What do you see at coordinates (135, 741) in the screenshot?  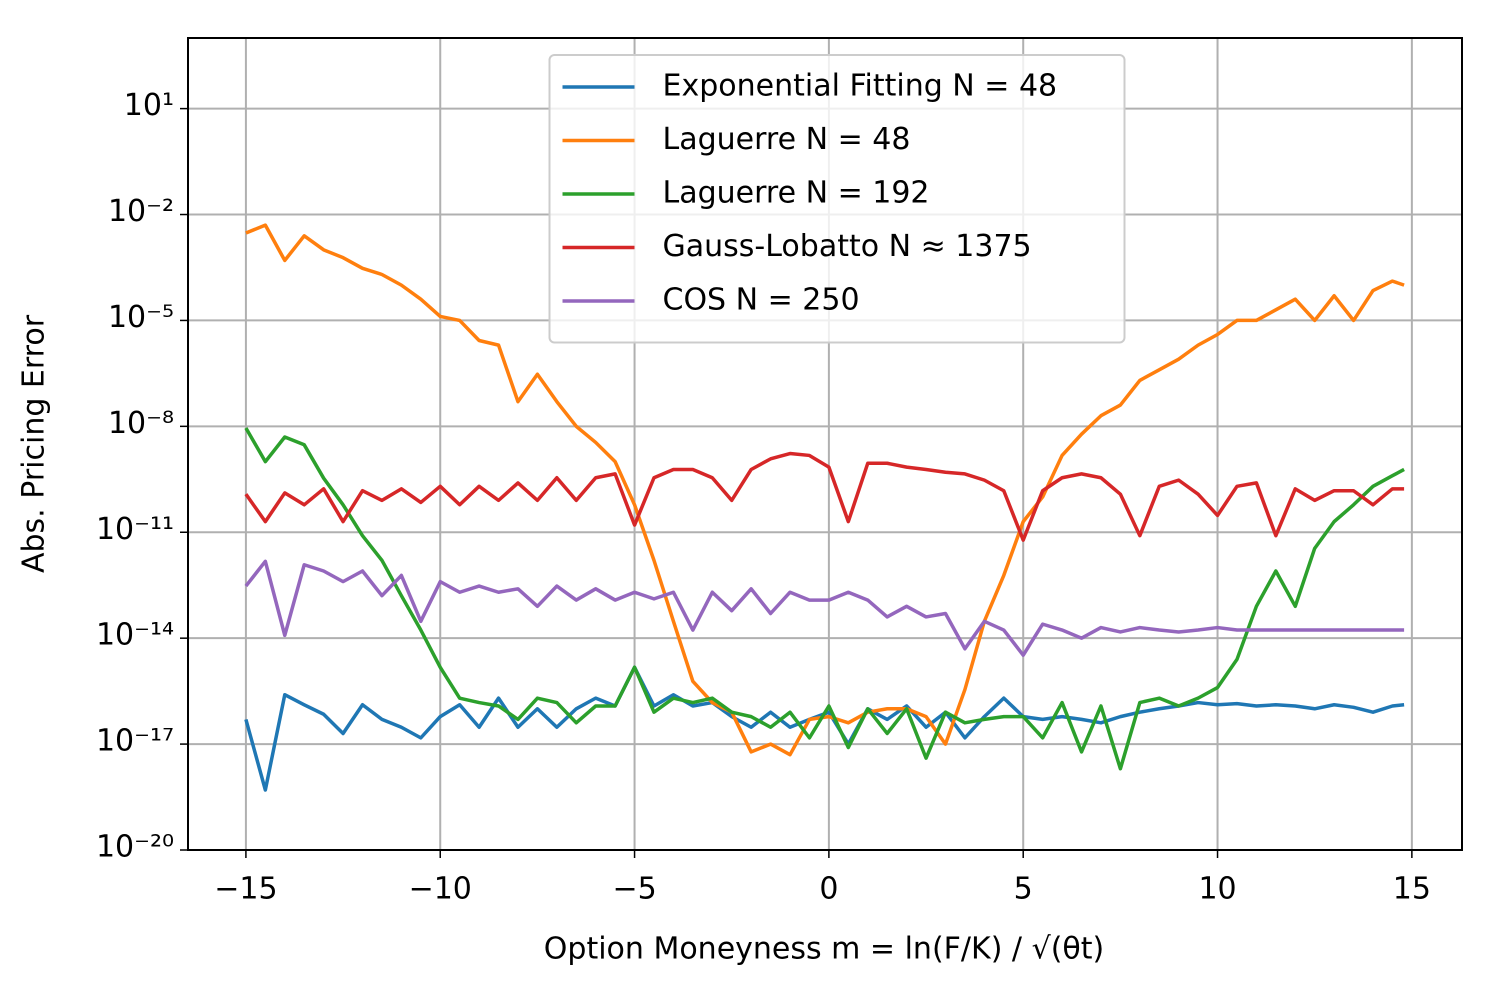 I see `y-tick-label: 10⁻¹⁷` at bounding box center [135, 741].